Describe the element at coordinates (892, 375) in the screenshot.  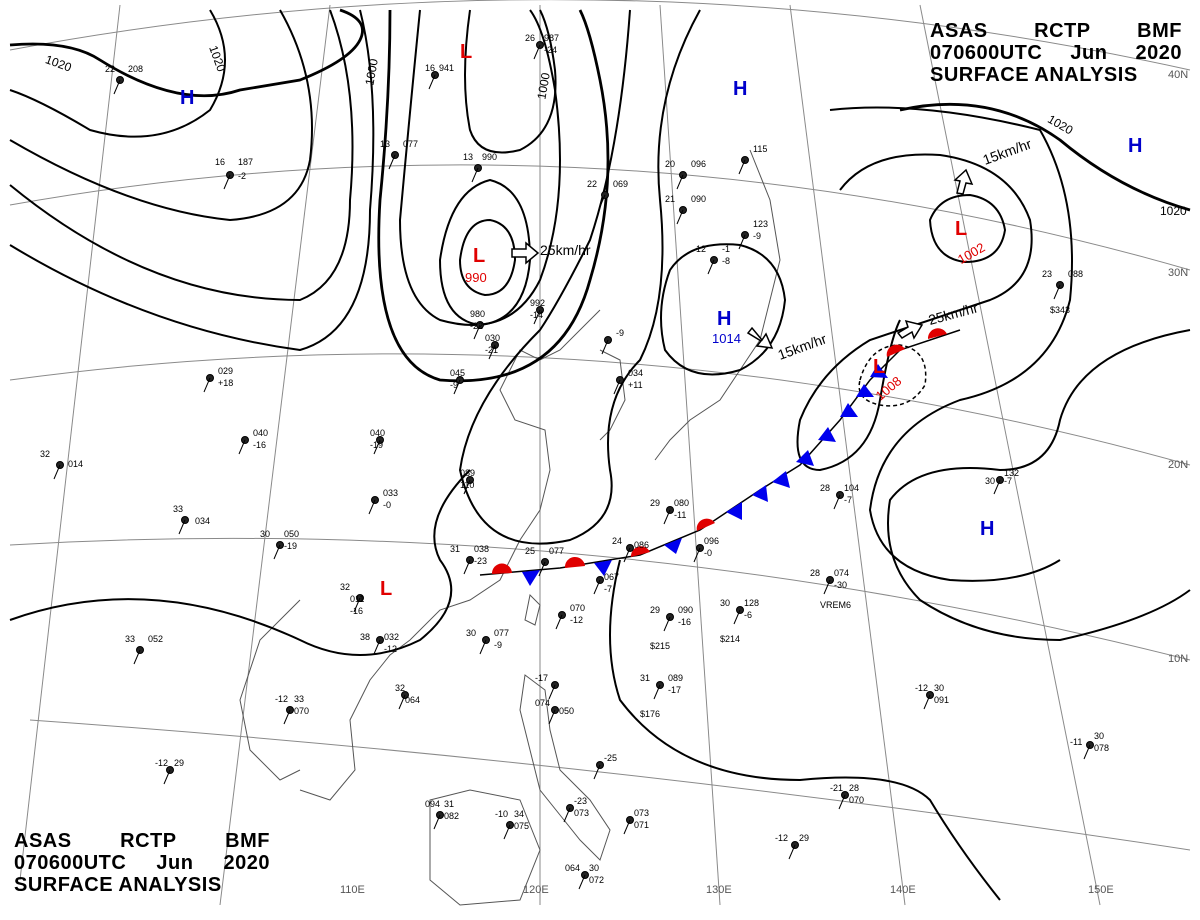
I see `low-enclosure` at that location.